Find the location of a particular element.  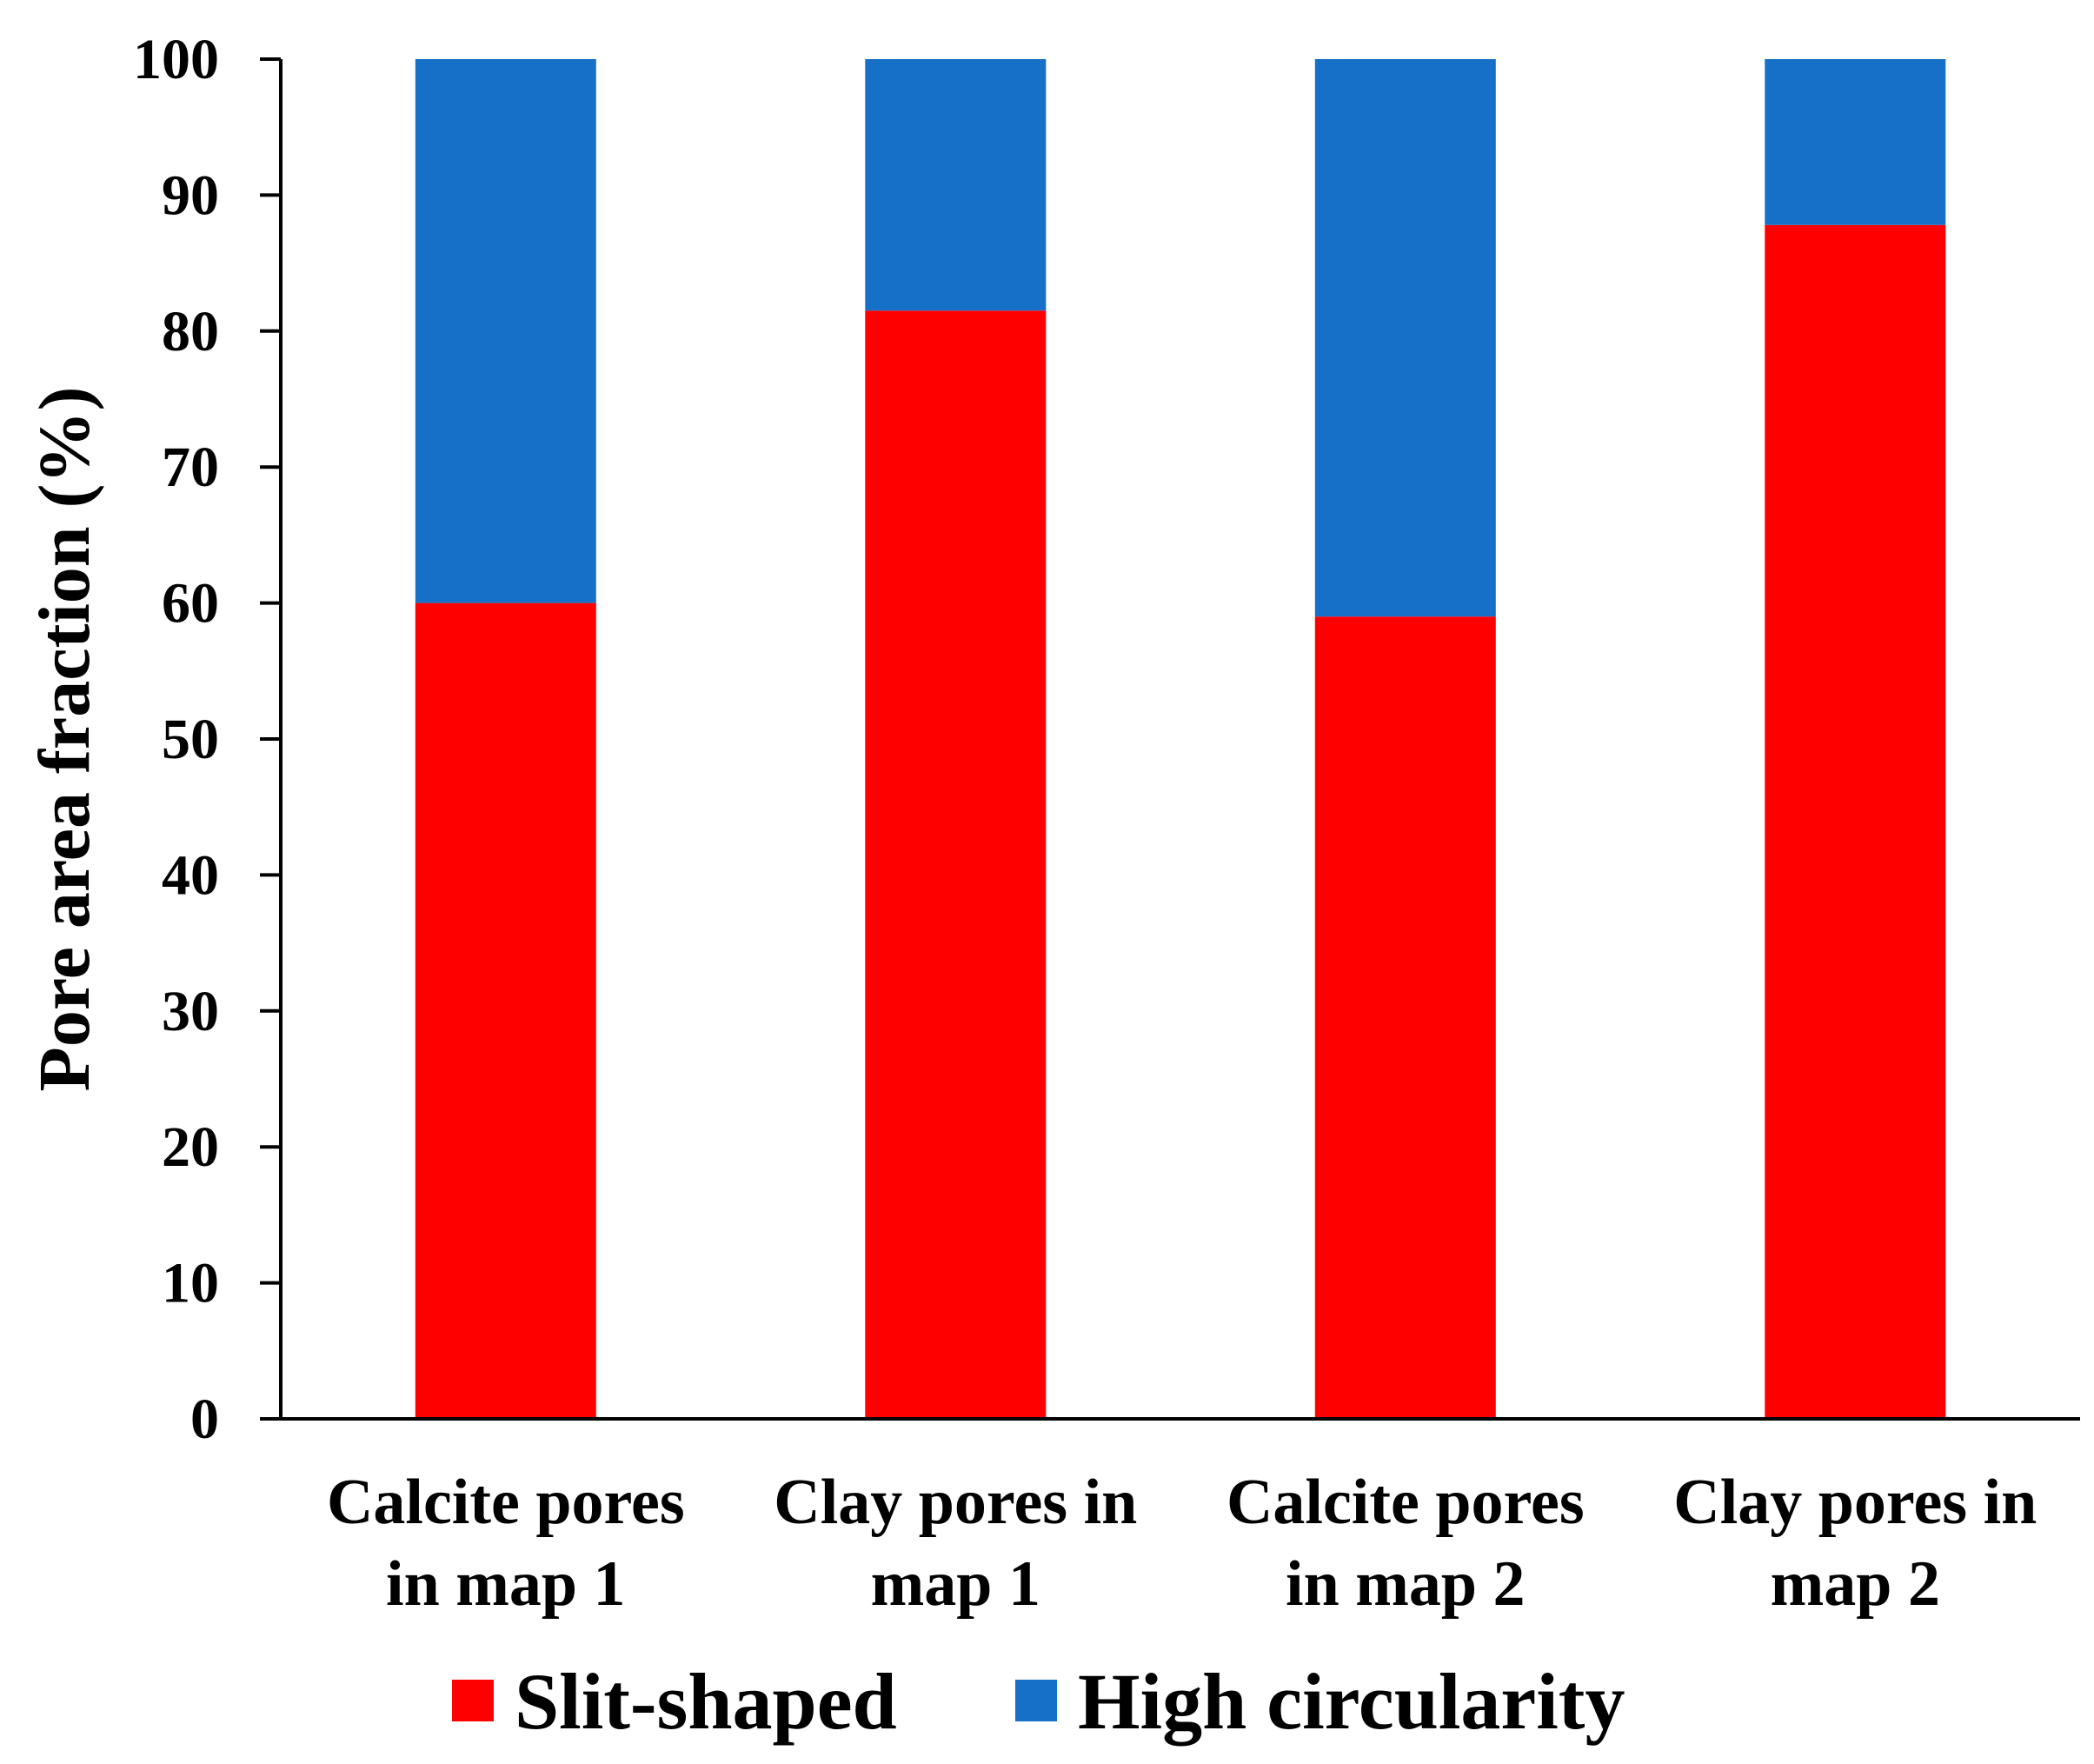

y-axis-title: Pore area fraction (%) is located at coordinates (65, 739).